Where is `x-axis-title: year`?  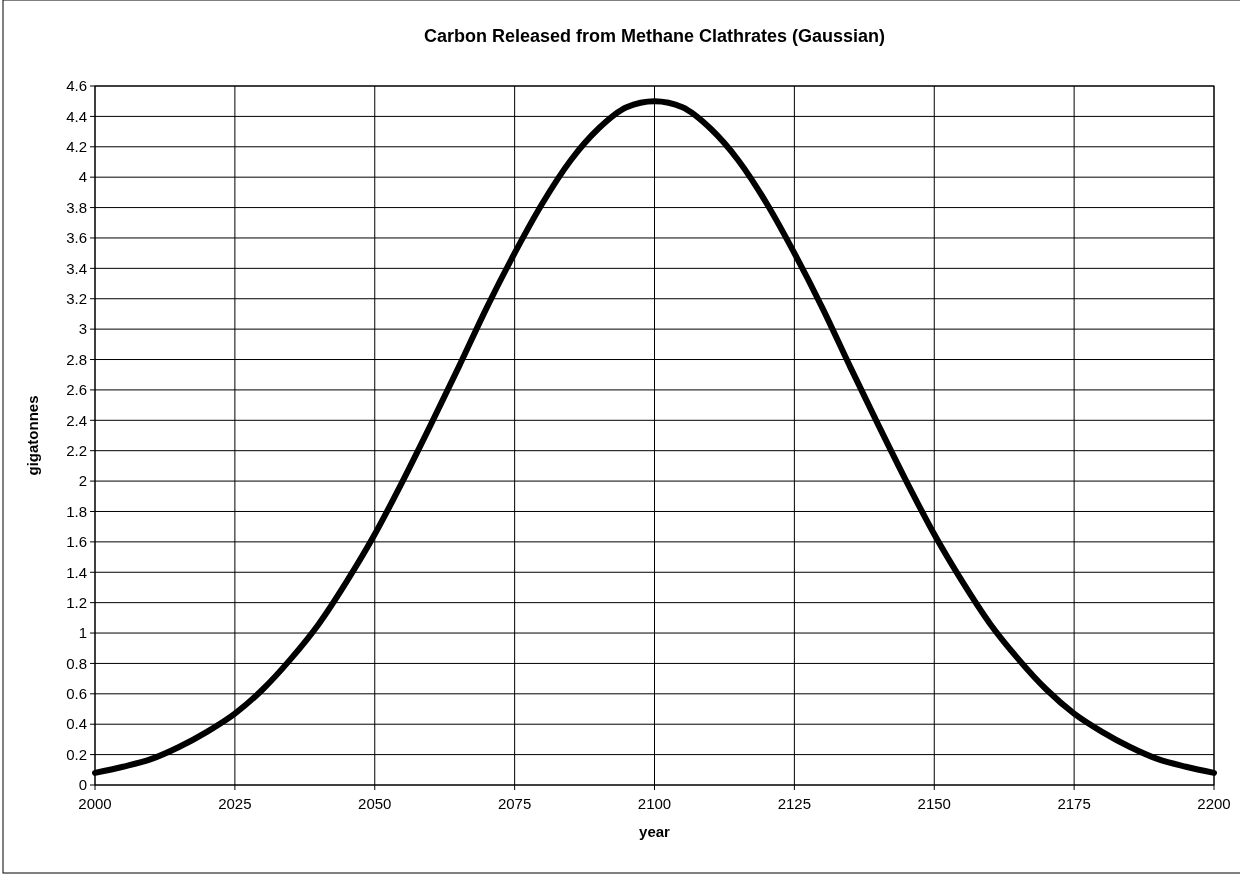
x-axis-title: year is located at coordinates (655, 831).